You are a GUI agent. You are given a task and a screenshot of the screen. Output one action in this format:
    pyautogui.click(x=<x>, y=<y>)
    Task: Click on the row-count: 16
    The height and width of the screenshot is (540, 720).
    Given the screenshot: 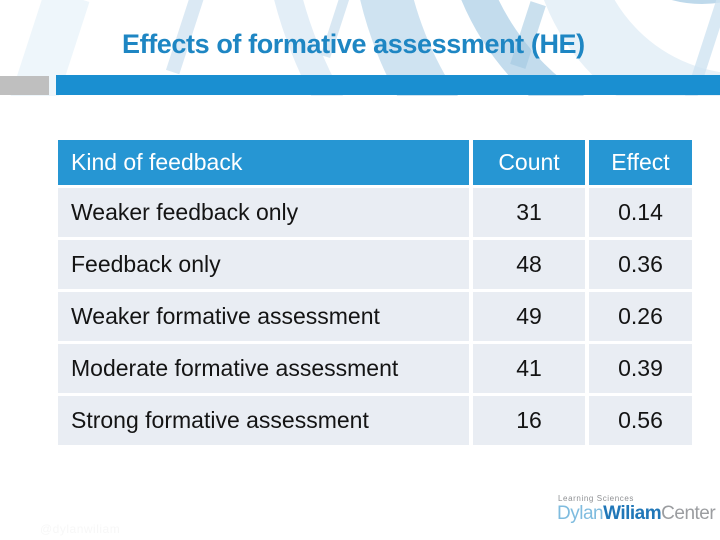 What is the action you would take?
    pyautogui.click(x=529, y=420)
    